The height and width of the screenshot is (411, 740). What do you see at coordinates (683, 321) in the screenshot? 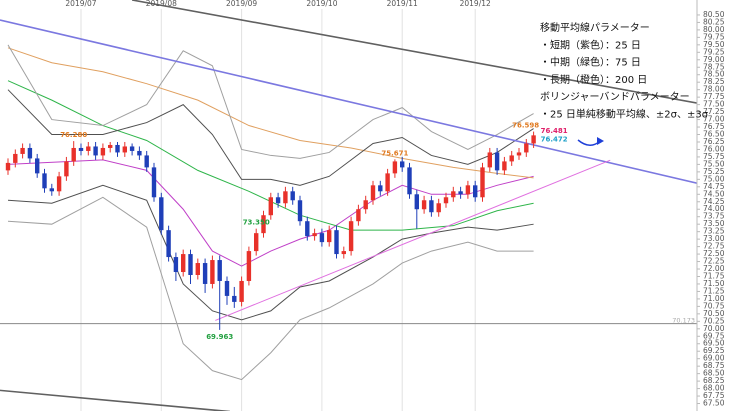
I see `reference-label: 70.173` at bounding box center [683, 321].